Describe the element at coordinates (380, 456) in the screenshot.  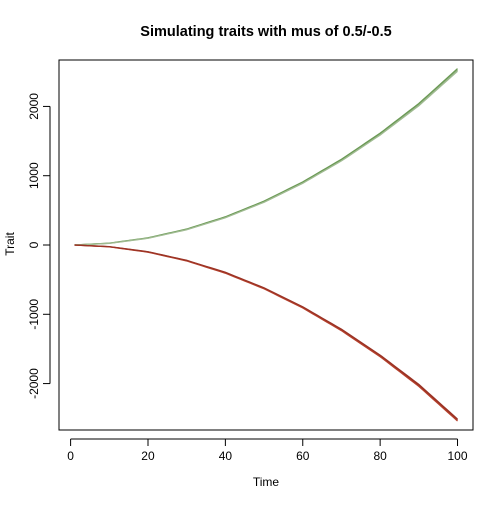
I see `x-tick-label: 80` at that location.